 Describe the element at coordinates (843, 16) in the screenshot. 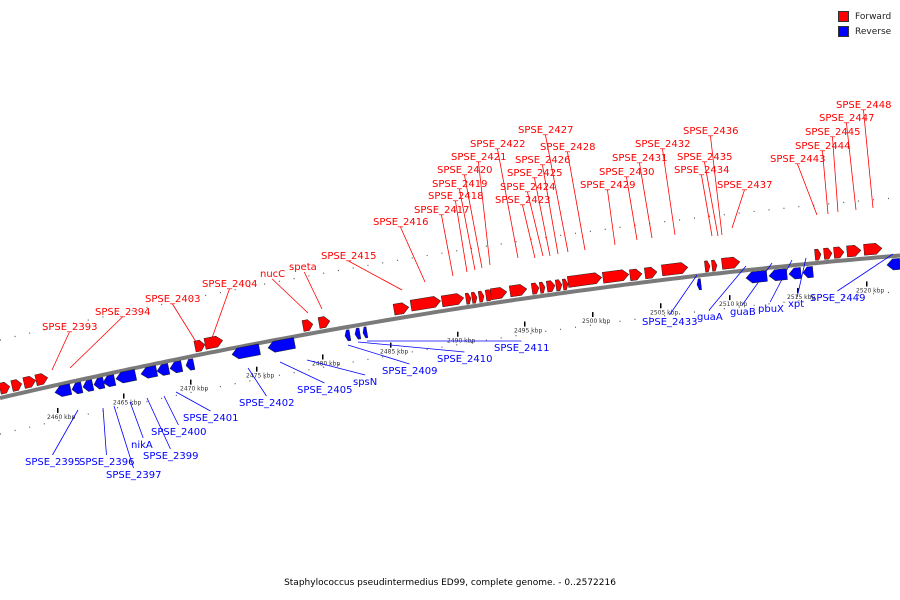

I see `forward-swatch` at that location.